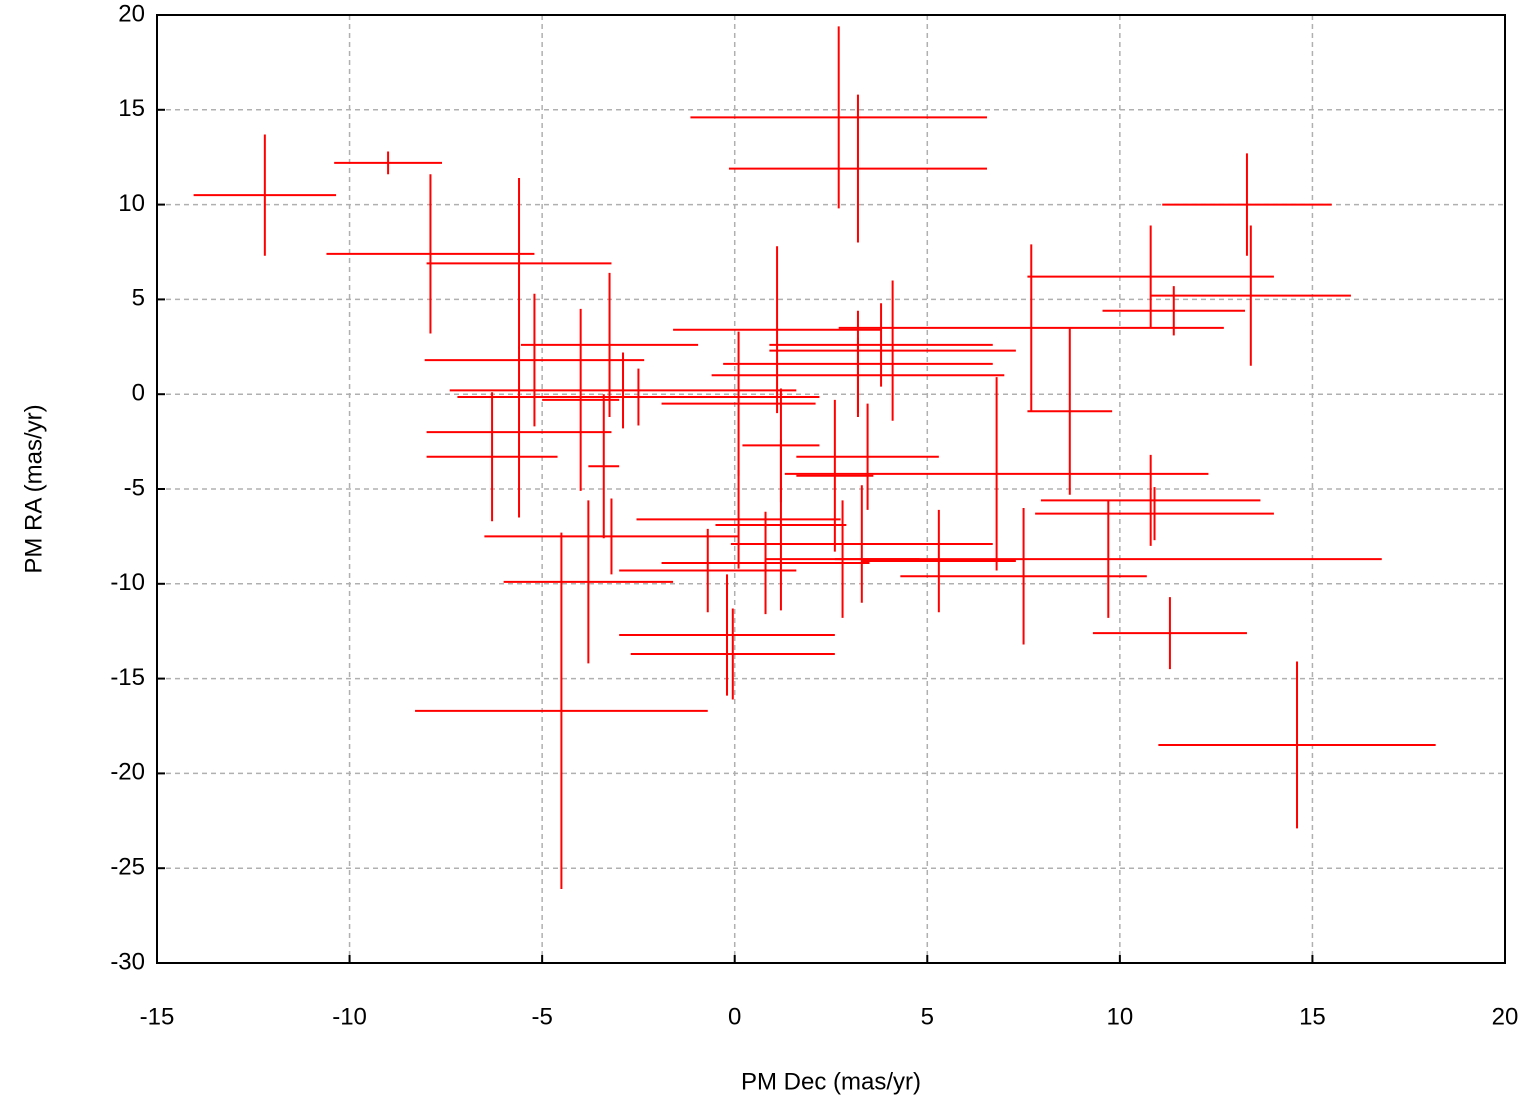  Describe the element at coordinates (734, 1016) in the screenshot. I see `x-tick-label: 0` at that location.